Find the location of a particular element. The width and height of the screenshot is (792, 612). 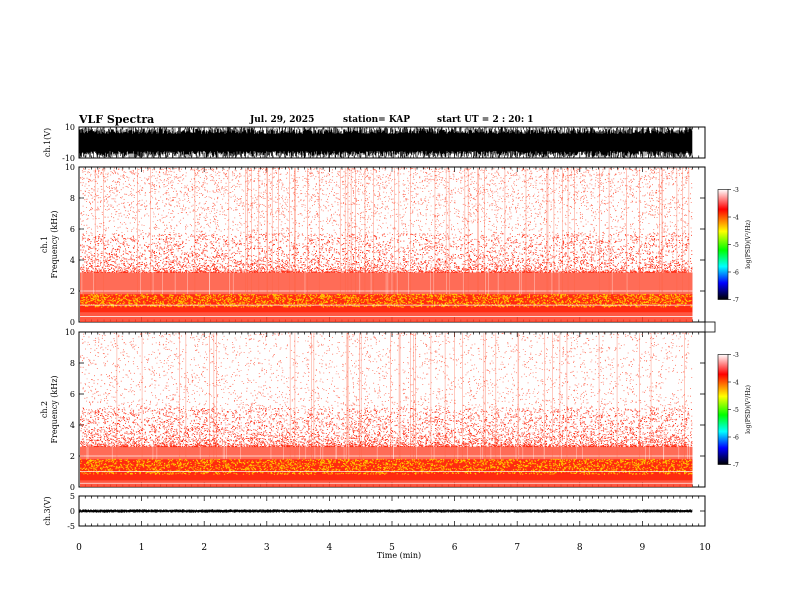

x-tick-label: 5 is located at coordinates (392, 548).